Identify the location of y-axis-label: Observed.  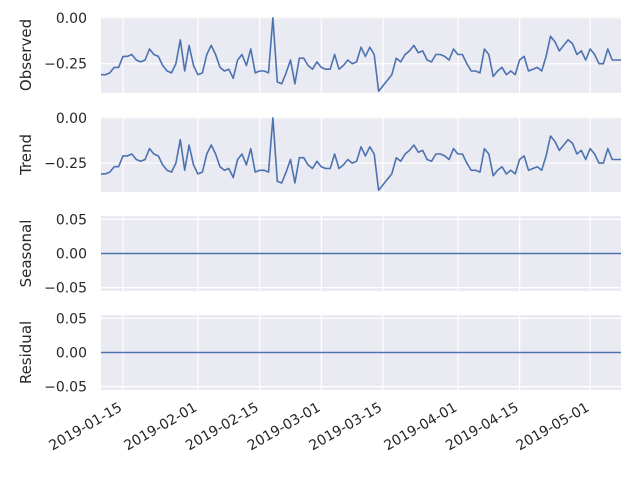
(26, 55).